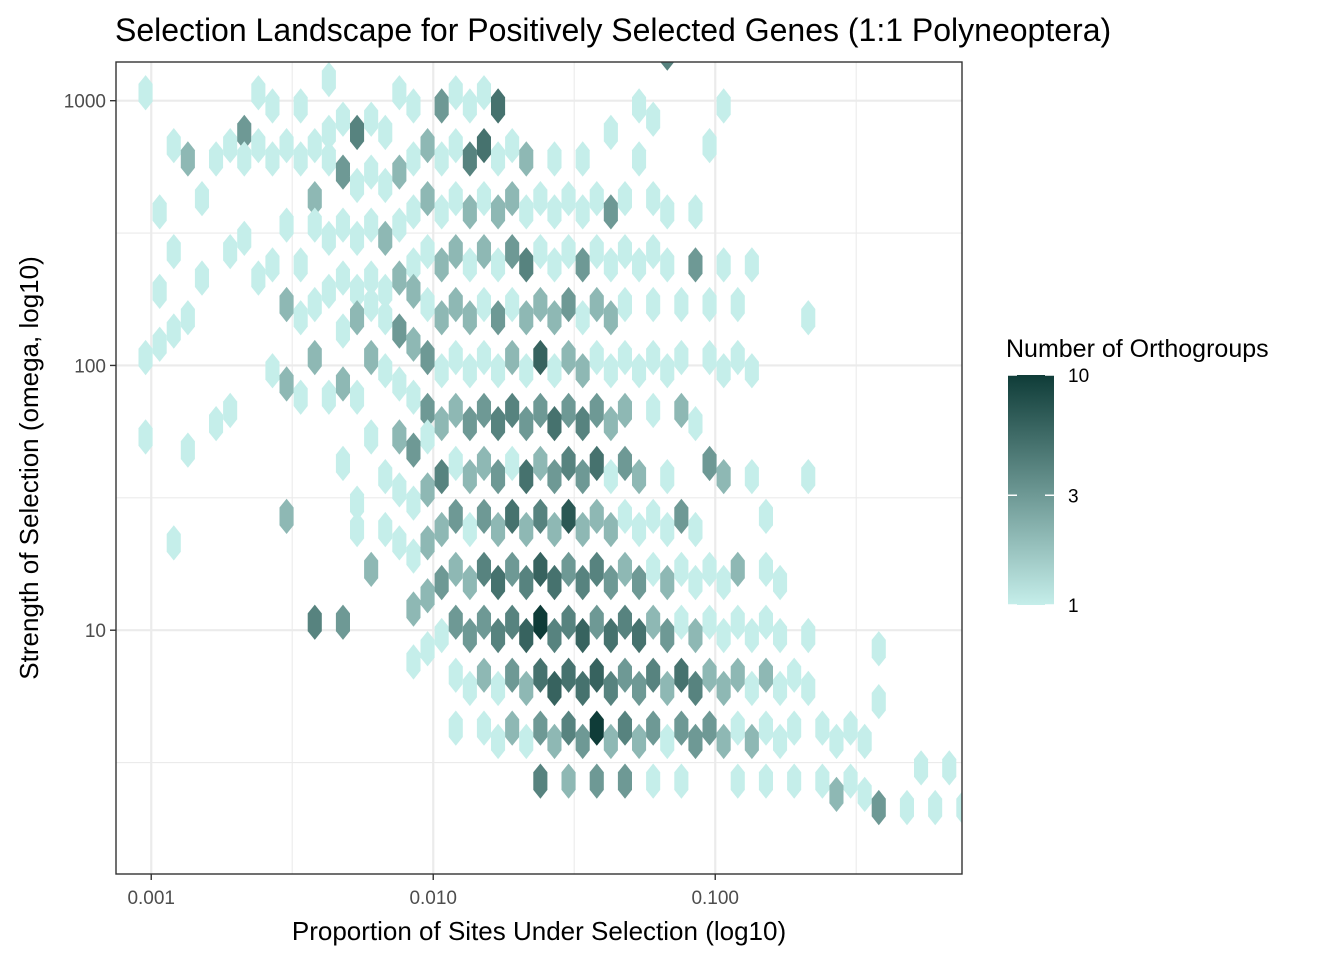 The width and height of the screenshot is (1344, 960). Describe the element at coordinates (1137, 476) in the screenshot. I see `color-legend: Number of Orthogroups 1 3 10` at that location.